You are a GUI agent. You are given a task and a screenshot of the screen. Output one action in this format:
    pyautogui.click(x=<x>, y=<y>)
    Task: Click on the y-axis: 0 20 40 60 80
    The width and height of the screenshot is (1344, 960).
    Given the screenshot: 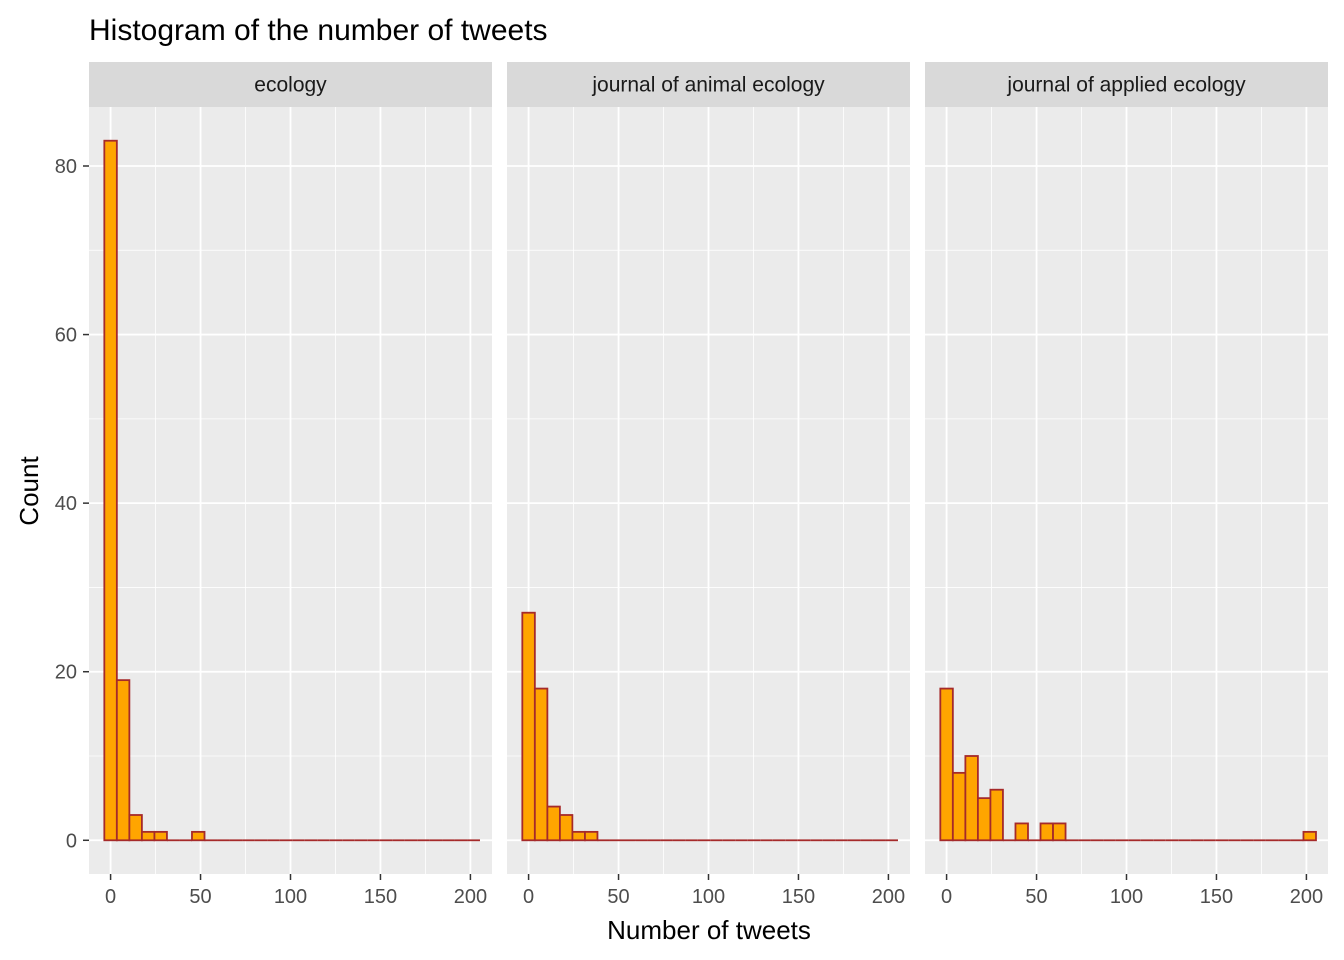 What is the action you would take?
    pyautogui.click(x=72, y=504)
    